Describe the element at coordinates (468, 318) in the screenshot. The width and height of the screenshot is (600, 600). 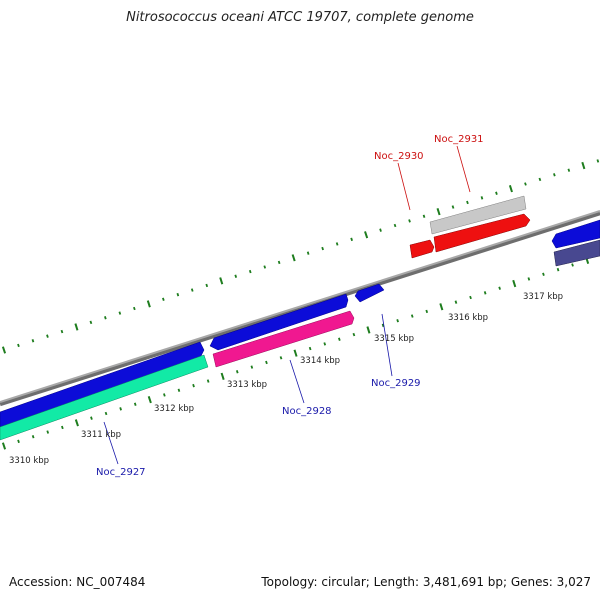
I see `kbp-label-3316: 3316 kbp` at that location.